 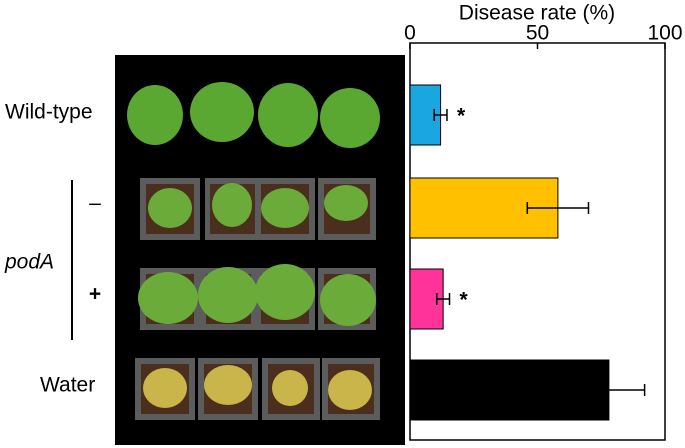 What do you see at coordinates (95, 294) in the screenshot?
I see `category-label: +` at bounding box center [95, 294].